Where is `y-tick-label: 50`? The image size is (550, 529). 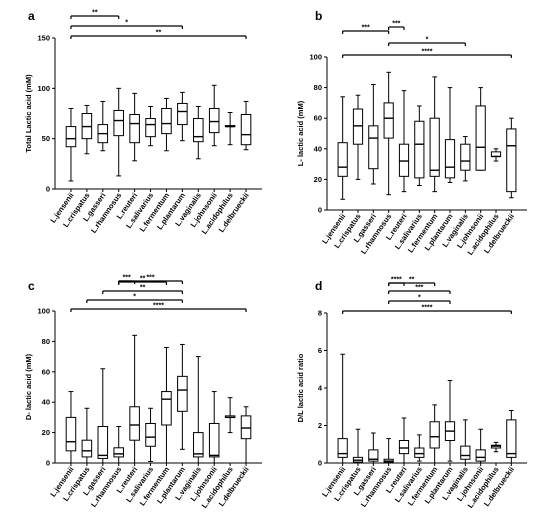 y-tick-label: 50 is located at coordinates (46, 138).